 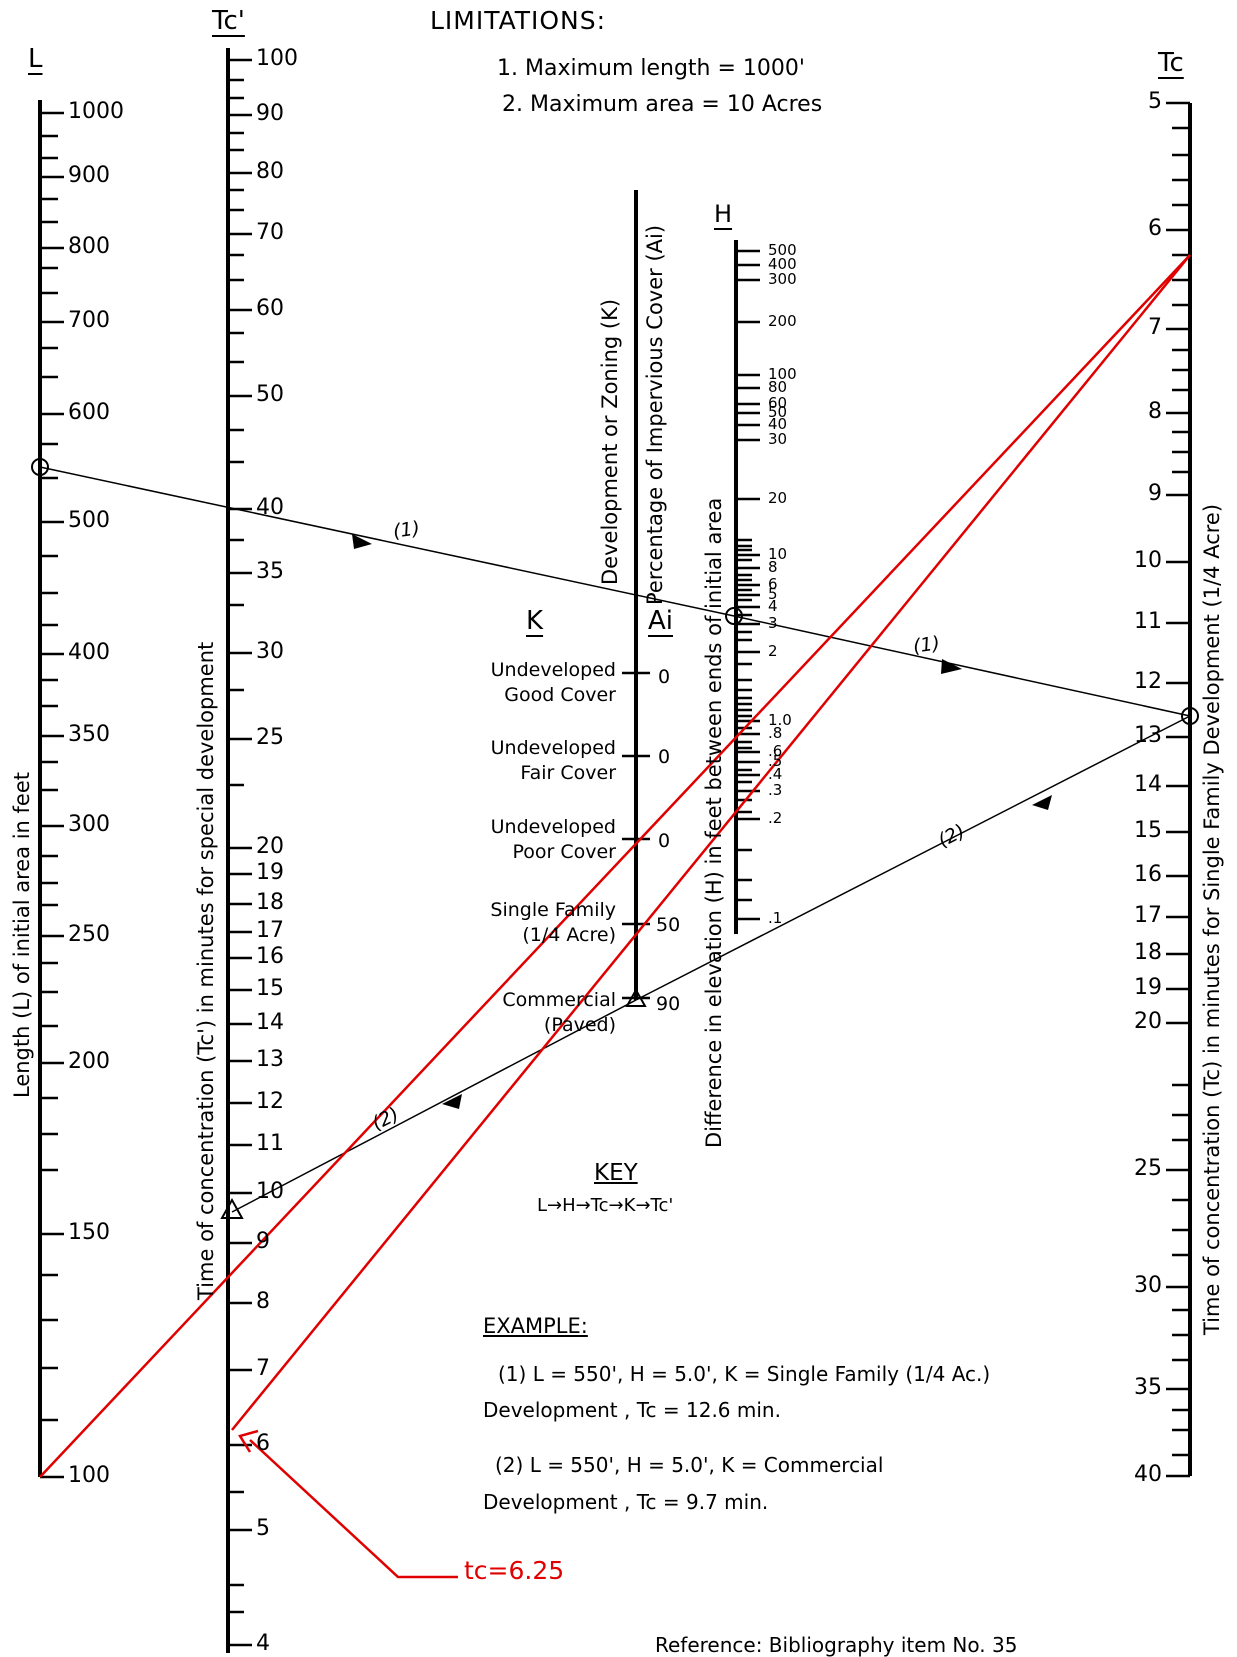 I want to click on tc-tick-label: 17, so click(x=1148, y=915).